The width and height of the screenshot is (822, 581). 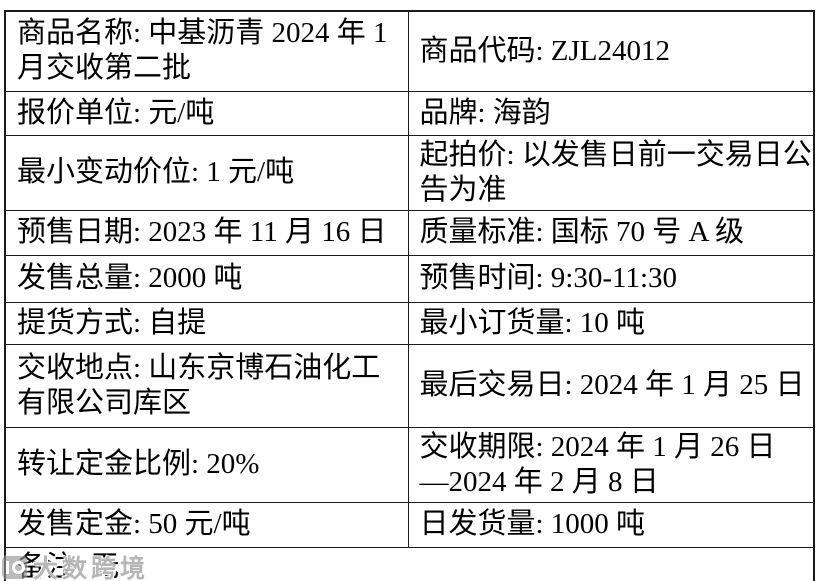 I want to click on cell-min-tick: 最小变动价位: 1 元/吨, so click(x=206, y=172).